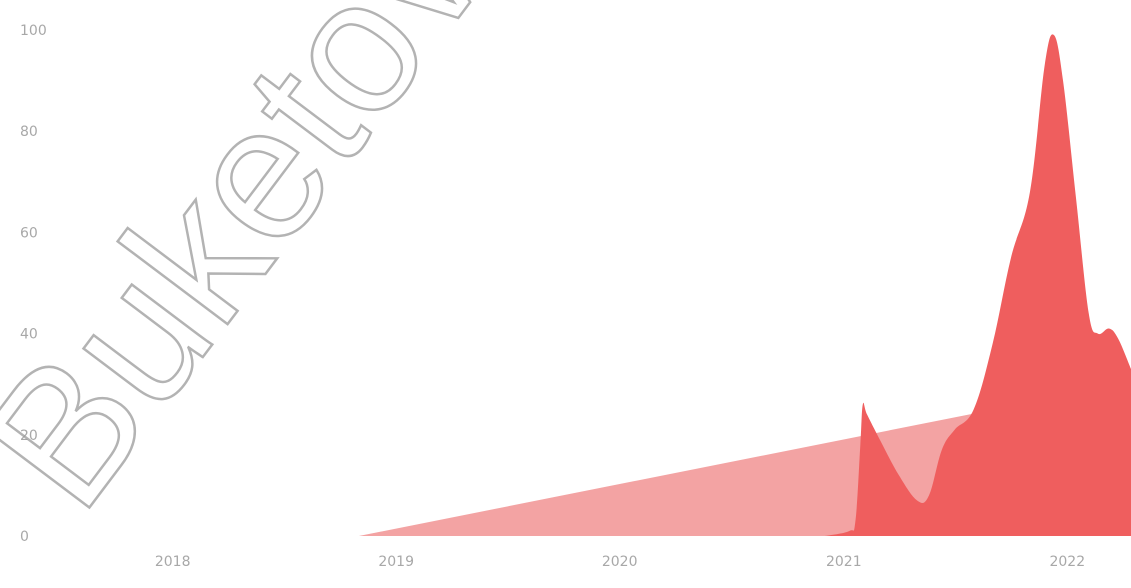 This screenshot has height=588, width=1131. Describe the element at coordinates (396, 562) in the screenshot. I see `x-tick-label: 2019` at that location.